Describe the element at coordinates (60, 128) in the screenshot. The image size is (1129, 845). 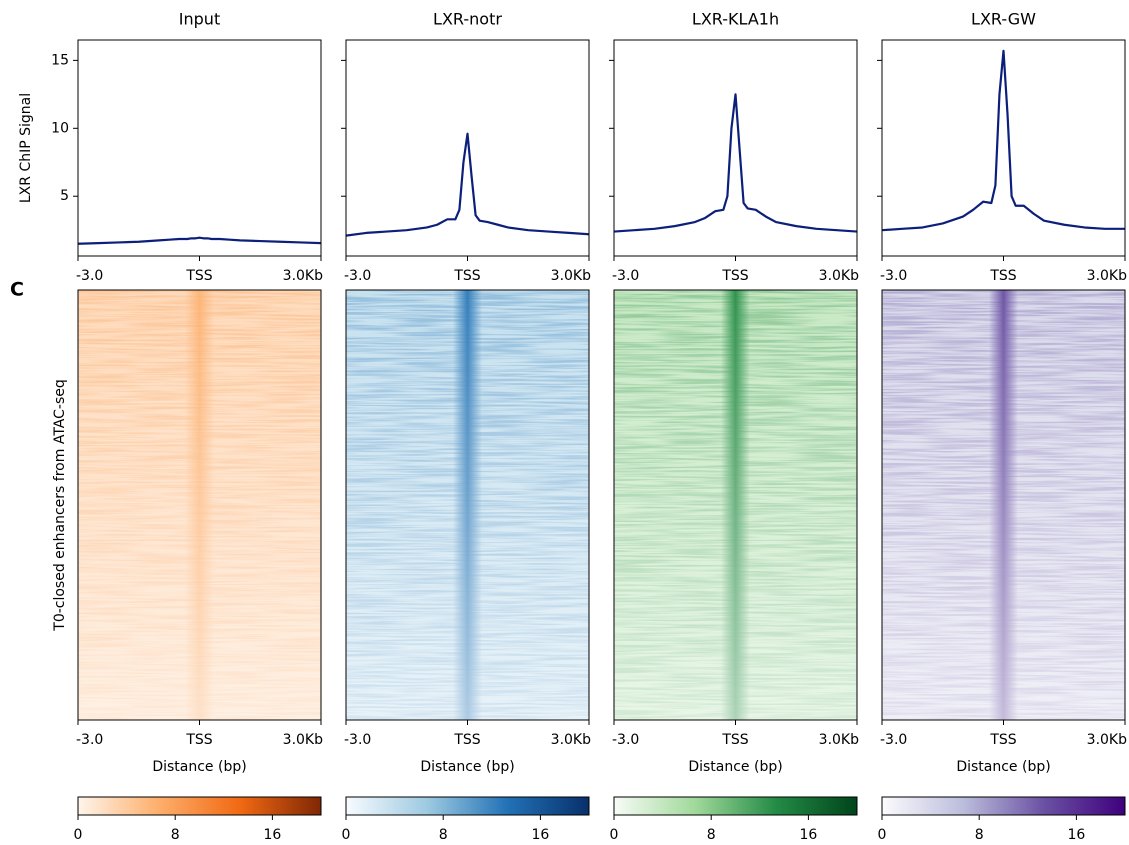
I see `y-tick-label: 10` at that location.